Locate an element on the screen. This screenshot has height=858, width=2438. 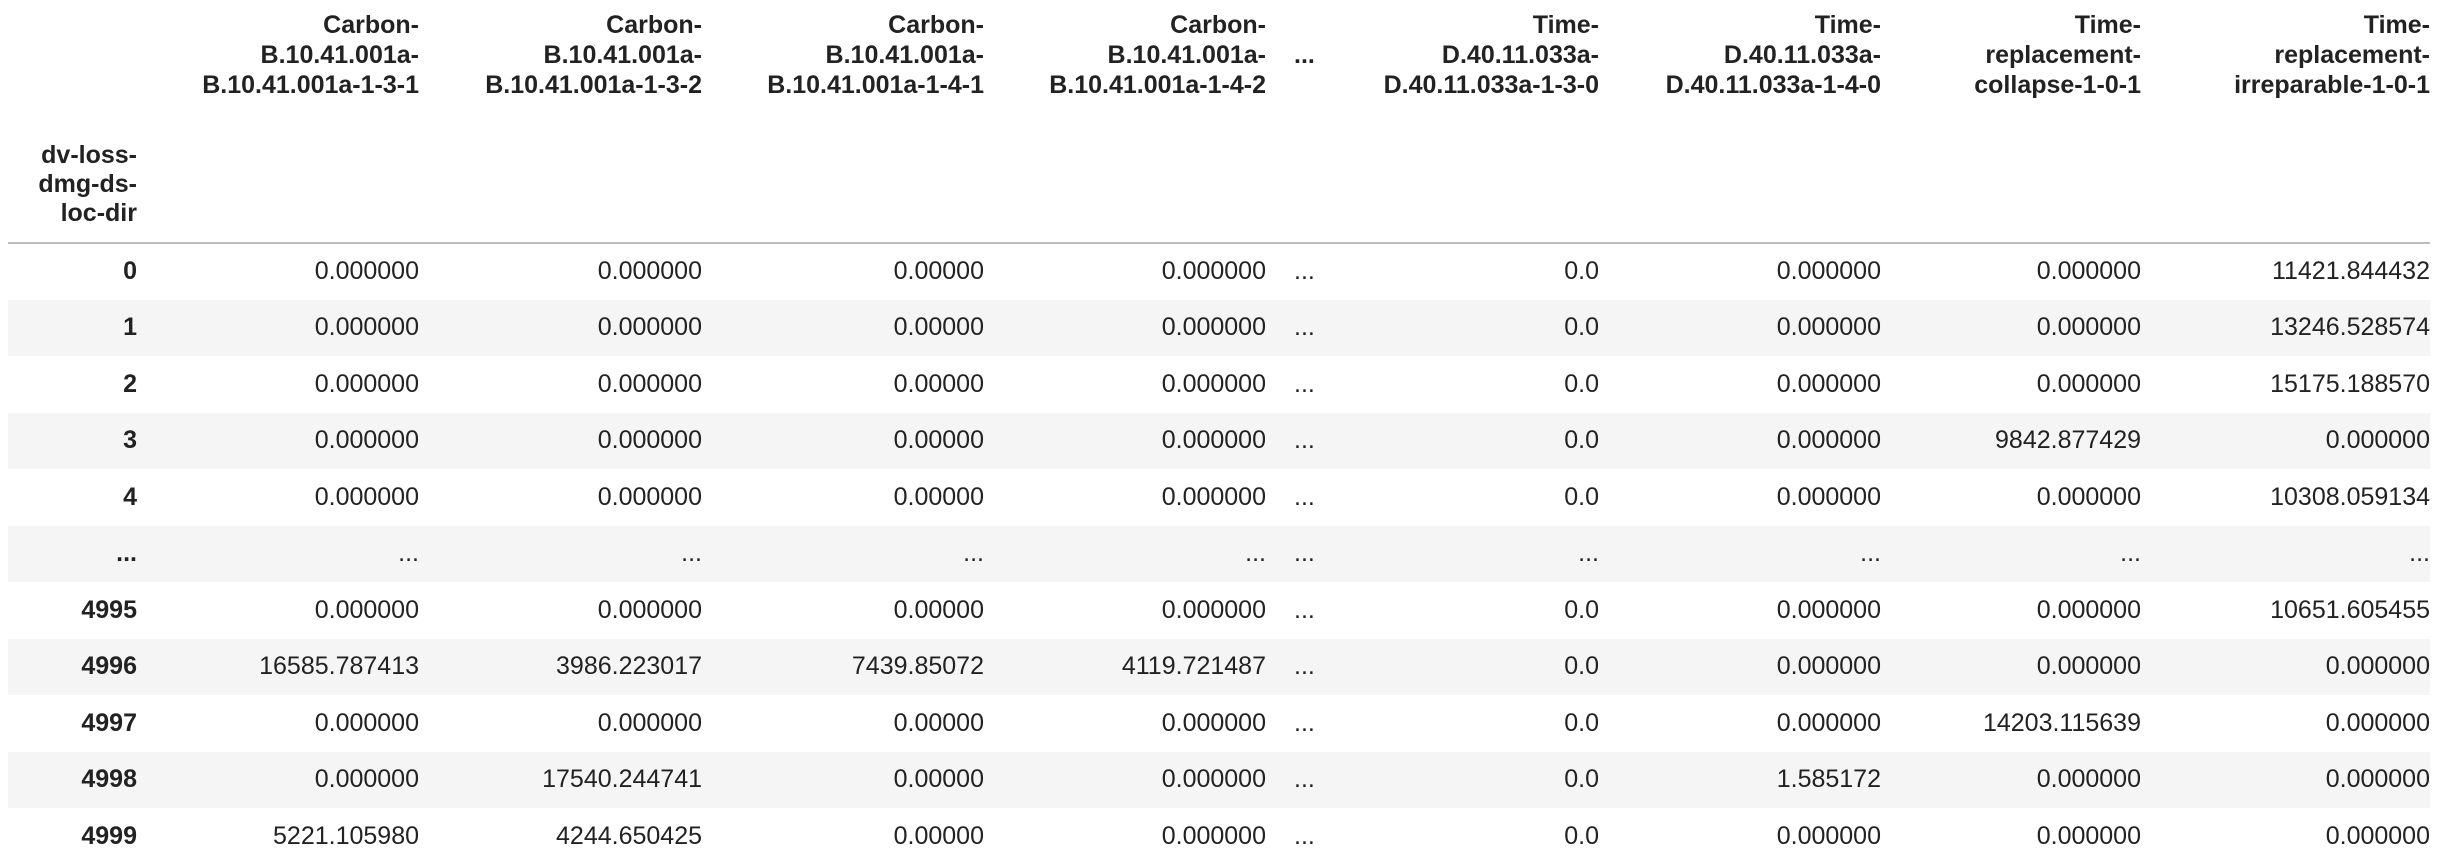
corner-cell is located at coordinates (80, 64).